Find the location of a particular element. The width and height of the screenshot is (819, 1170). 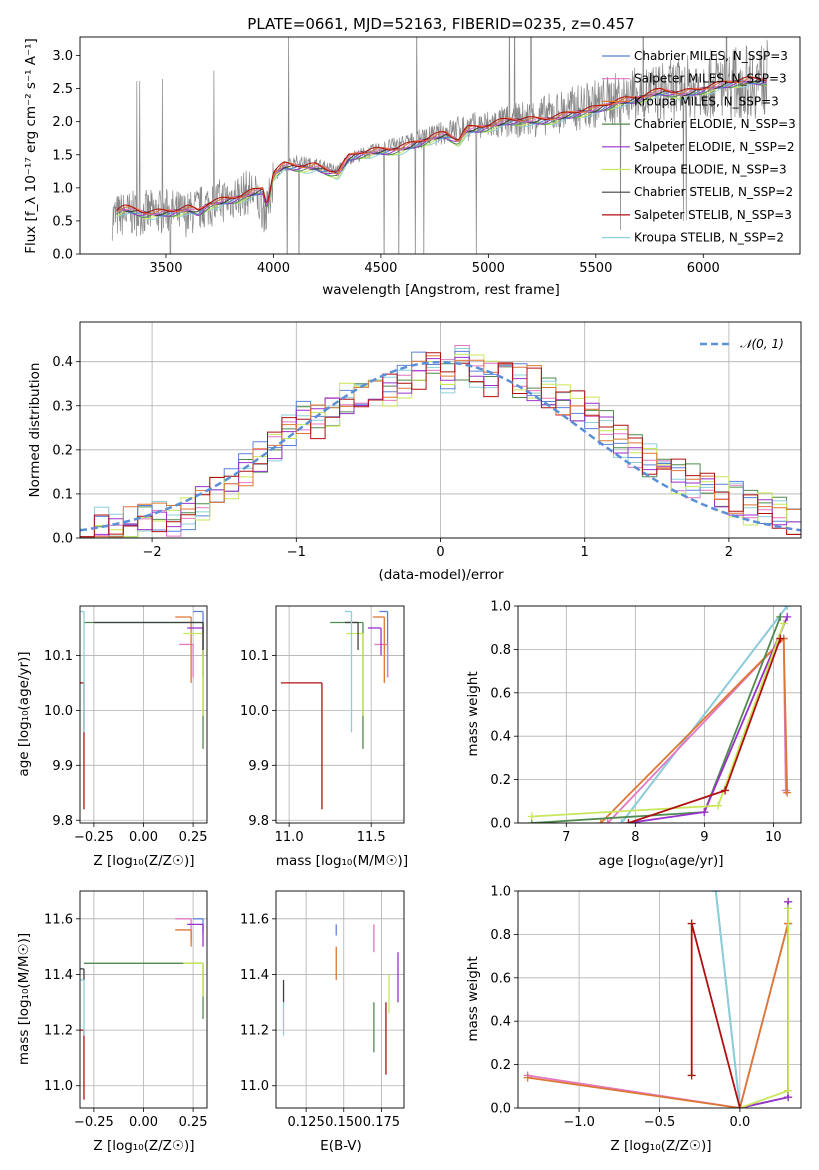

y-tick-label: 2.5 is located at coordinates (62, 89).